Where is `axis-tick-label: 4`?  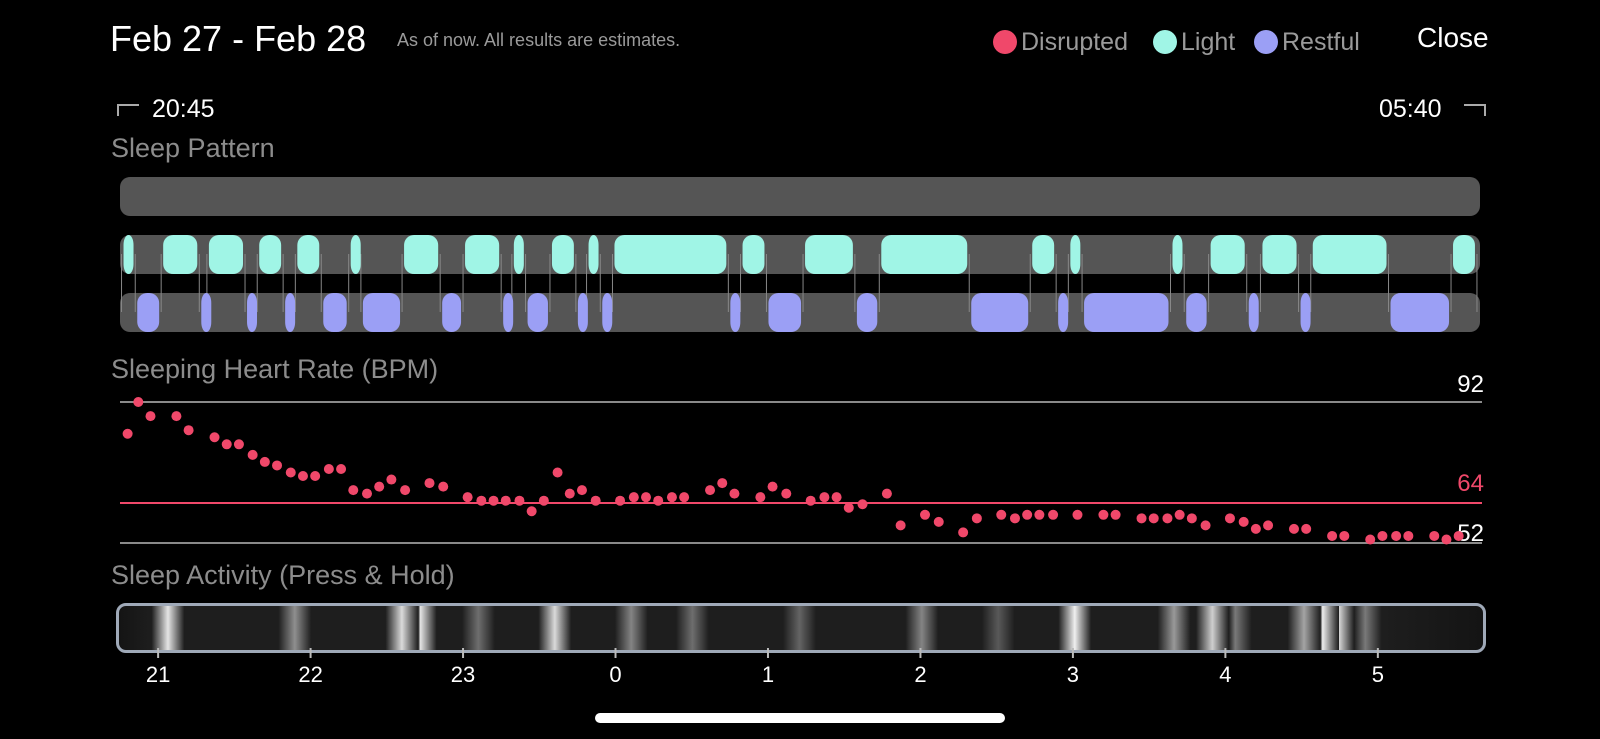 axis-tick-label: 4 is located at coordinates (1225, 674).